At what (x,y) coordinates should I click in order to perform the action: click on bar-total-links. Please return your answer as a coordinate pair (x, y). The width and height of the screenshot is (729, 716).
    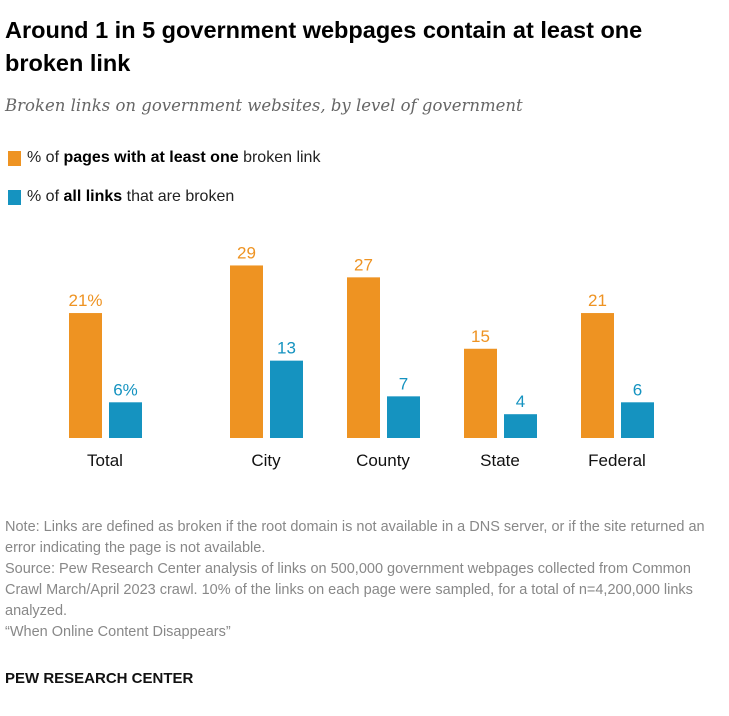
    Looking at the image, I should click on (125, 420).